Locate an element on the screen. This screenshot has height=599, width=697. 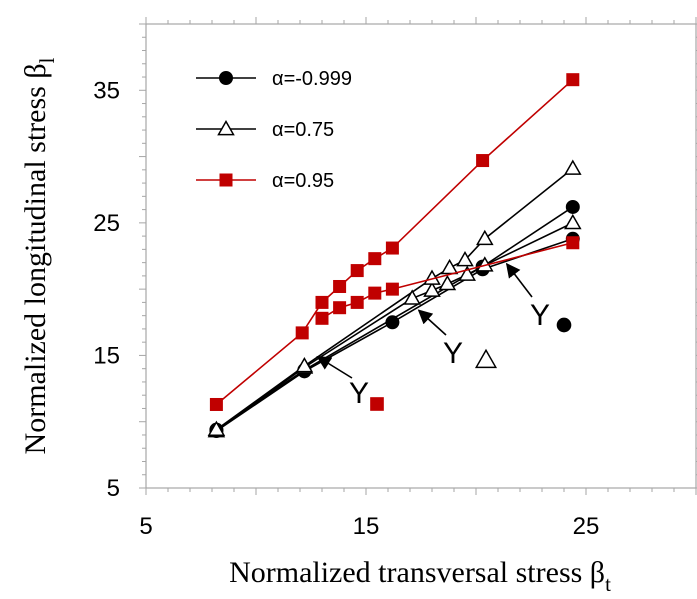
y-tick-label: 35 is located at coordinates (106, 90).